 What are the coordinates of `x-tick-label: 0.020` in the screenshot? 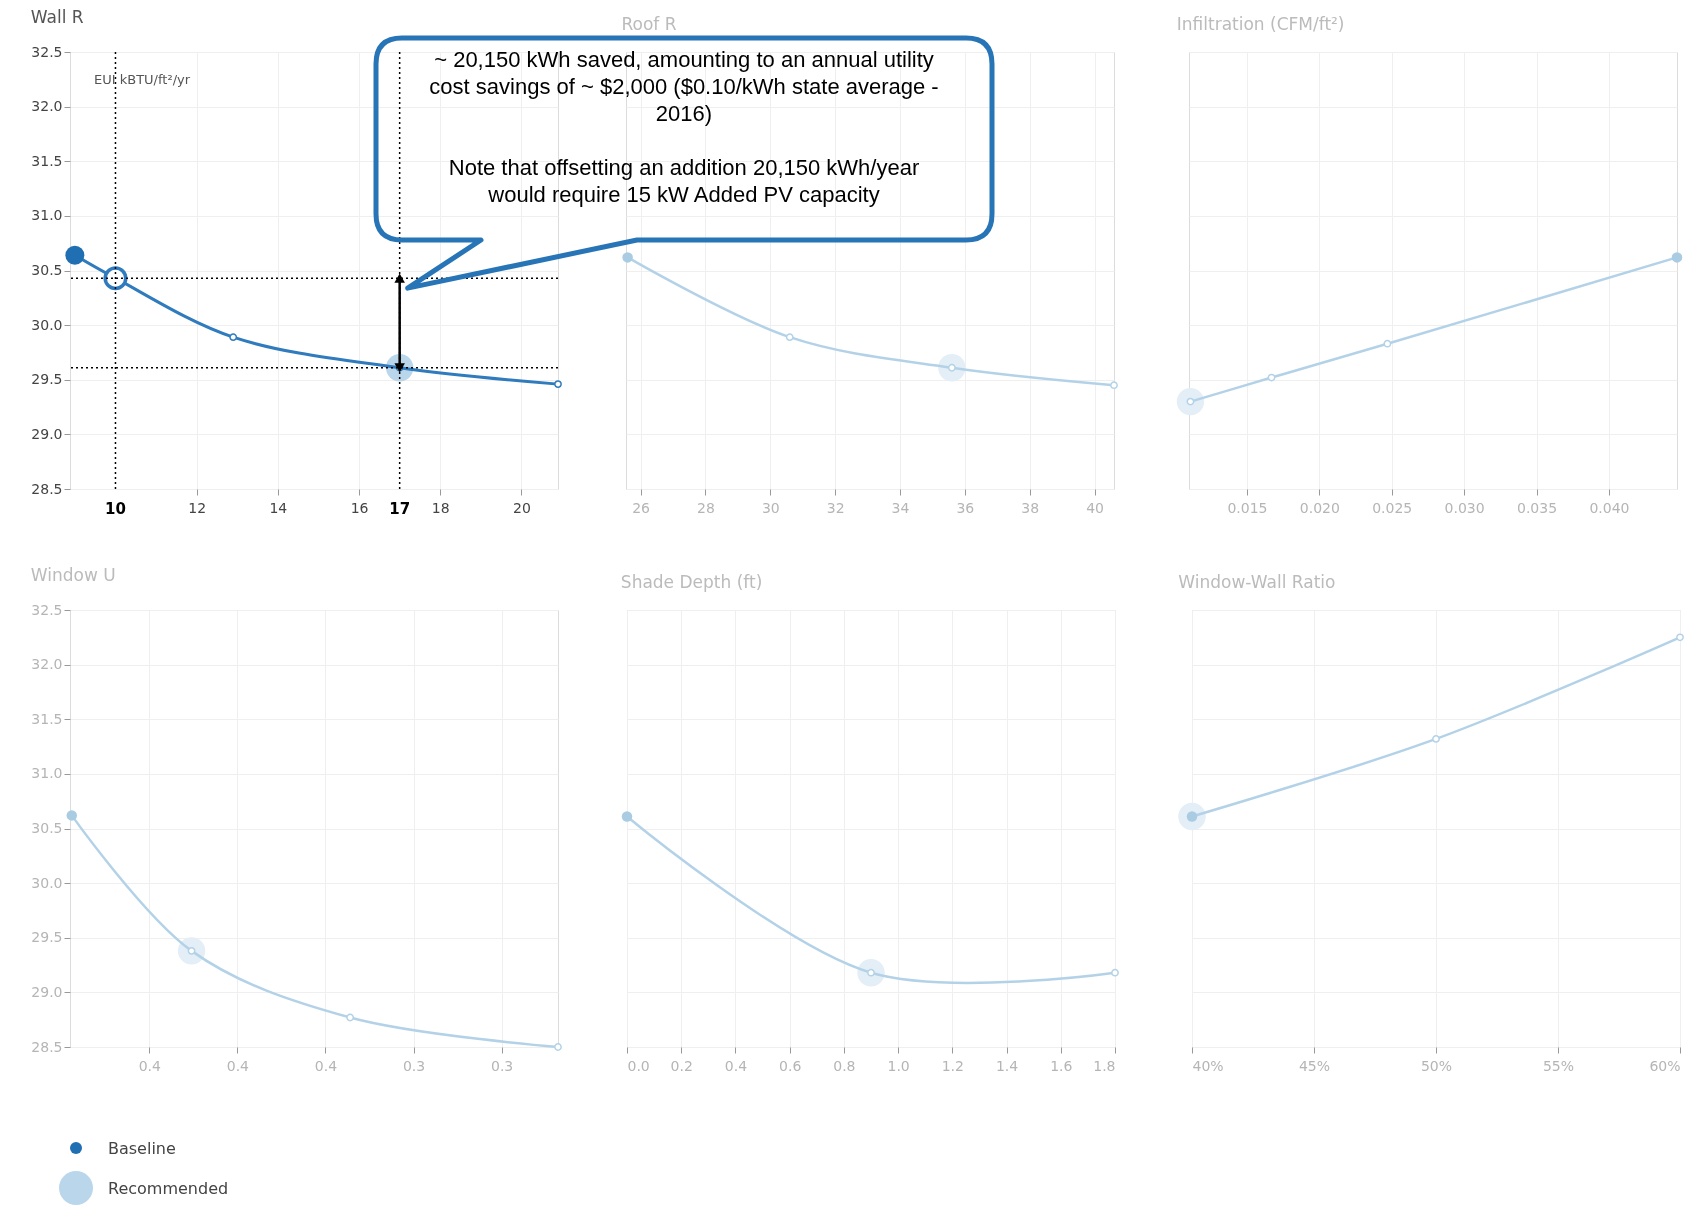 It's located at (1319, 507).